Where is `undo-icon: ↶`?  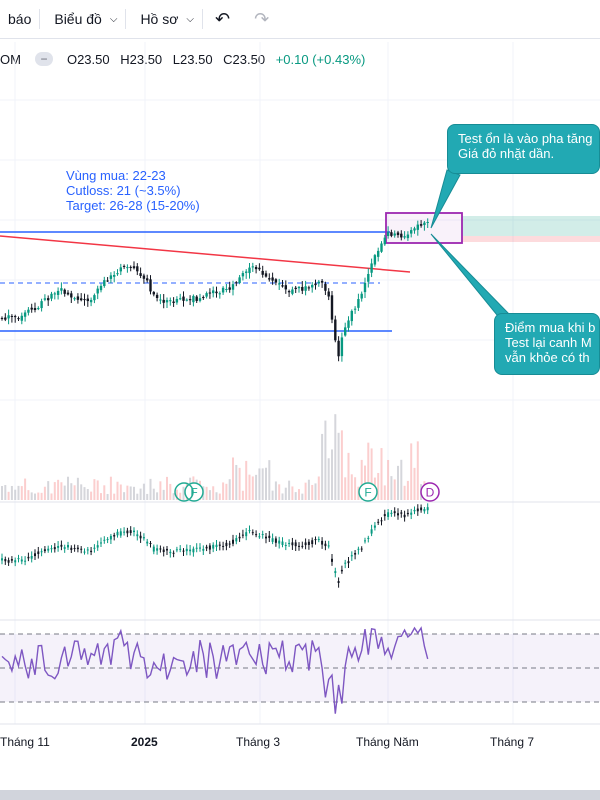
undo-icon: ↶ is located at coordinates (223, 18).